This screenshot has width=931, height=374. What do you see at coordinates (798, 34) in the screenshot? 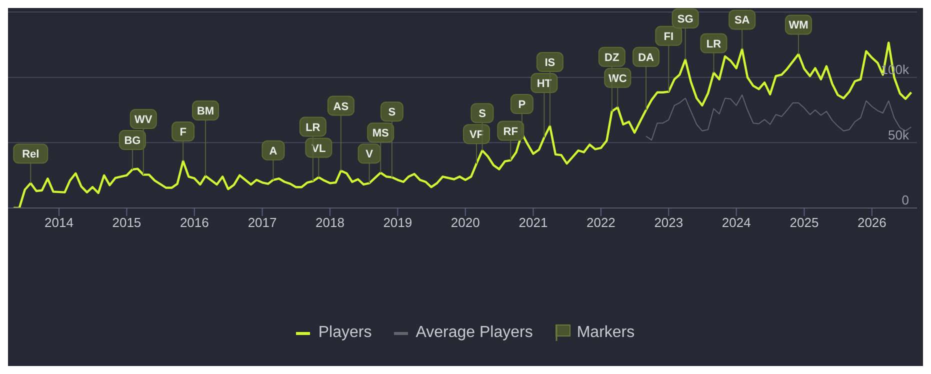
I see `tag-label: WM` at bounding box center [798, 34].